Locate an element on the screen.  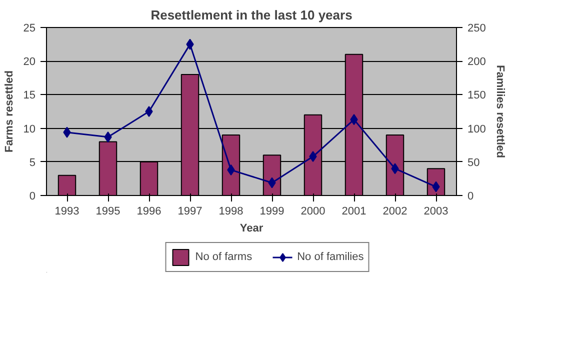
y-tick-label: 20 is located at coordinates (29, 62).